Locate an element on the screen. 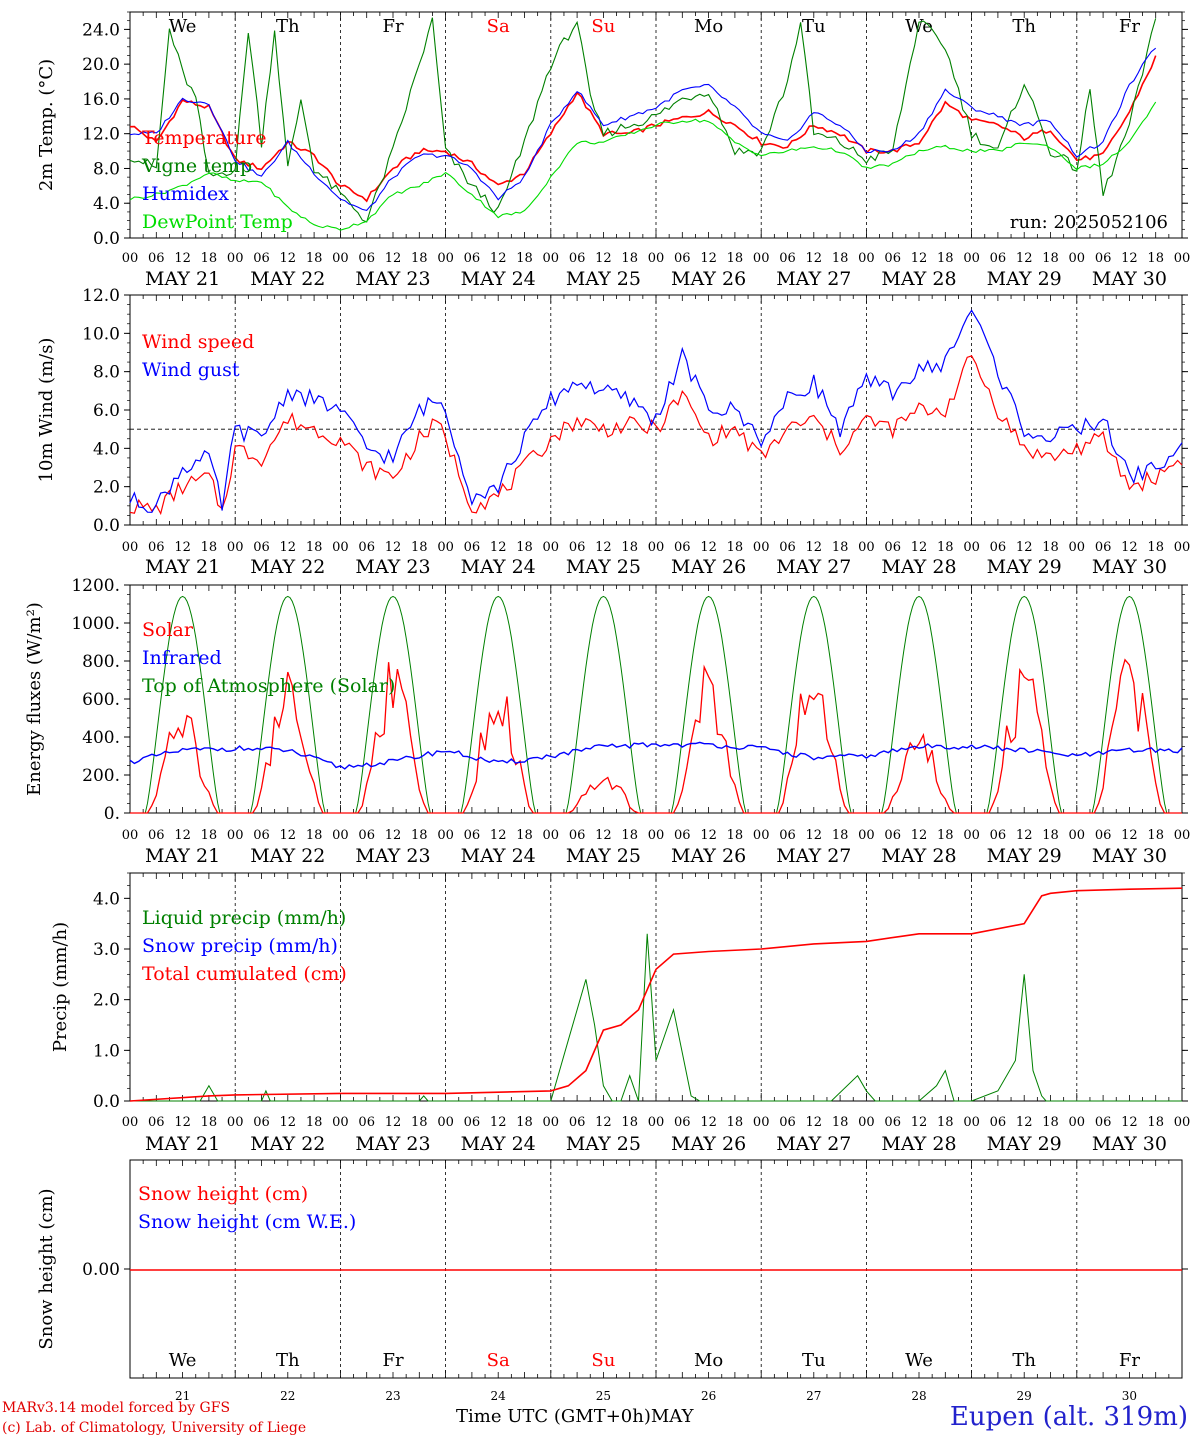  y-tick-label: 16.0 is located at coordinates (101, 100).